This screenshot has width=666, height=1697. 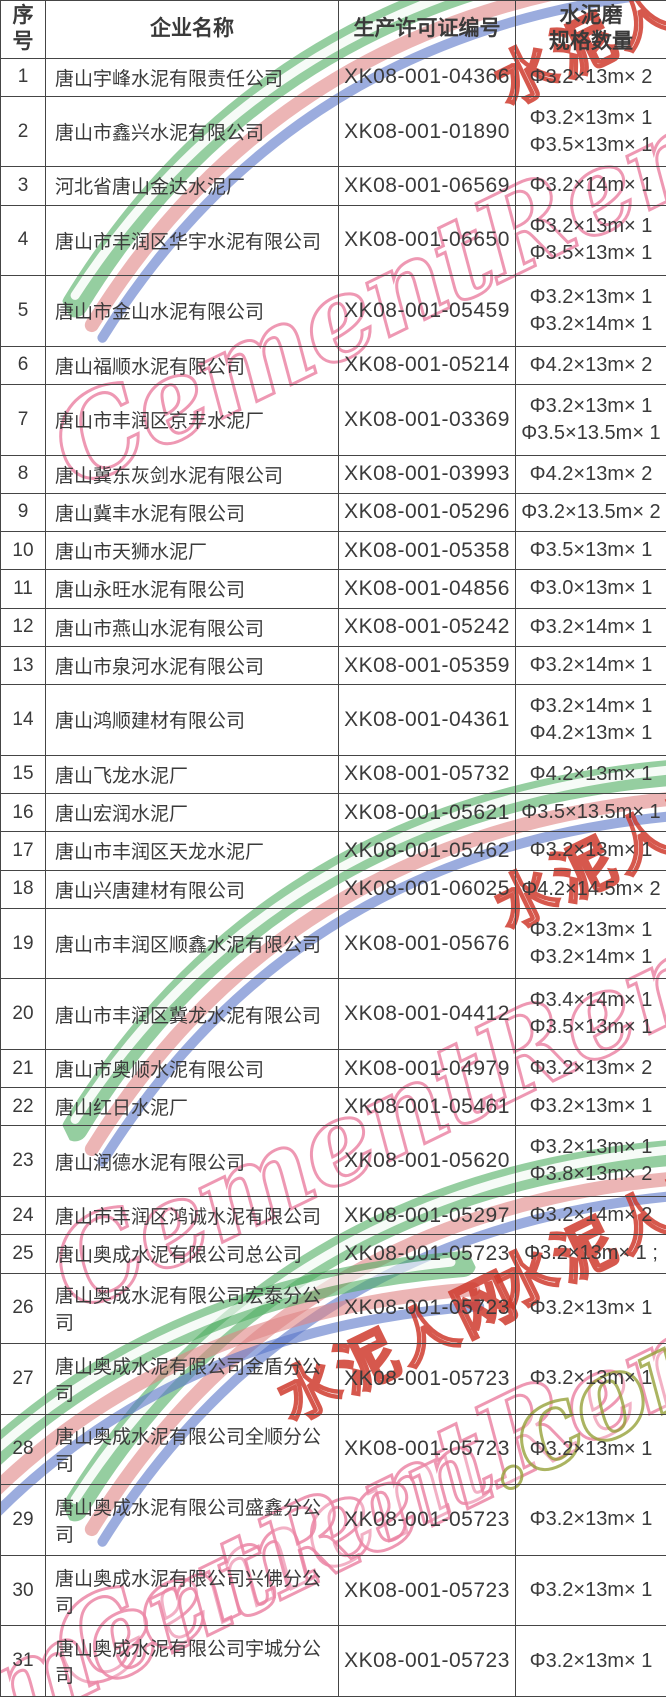 I want to click on cell-license-number: XK08-001-06569, so click(x=427, y=186).